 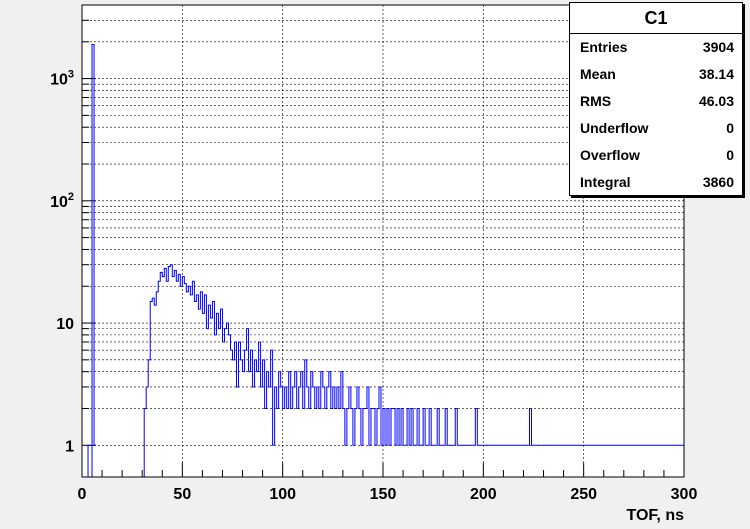 What do you see at coordinates (656, 128) in the screenshot?
I see `stats-row-underflow: Underflow 0` at bounding box center [656, 128].